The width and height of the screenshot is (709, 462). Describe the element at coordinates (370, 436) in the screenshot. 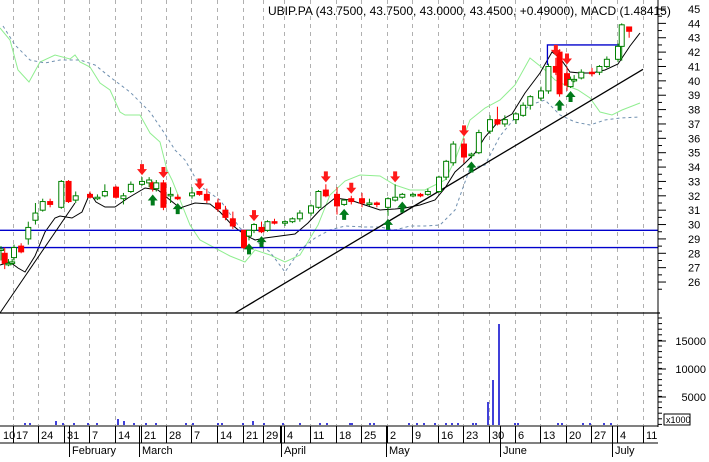

I see `day-label: 25` at that location.